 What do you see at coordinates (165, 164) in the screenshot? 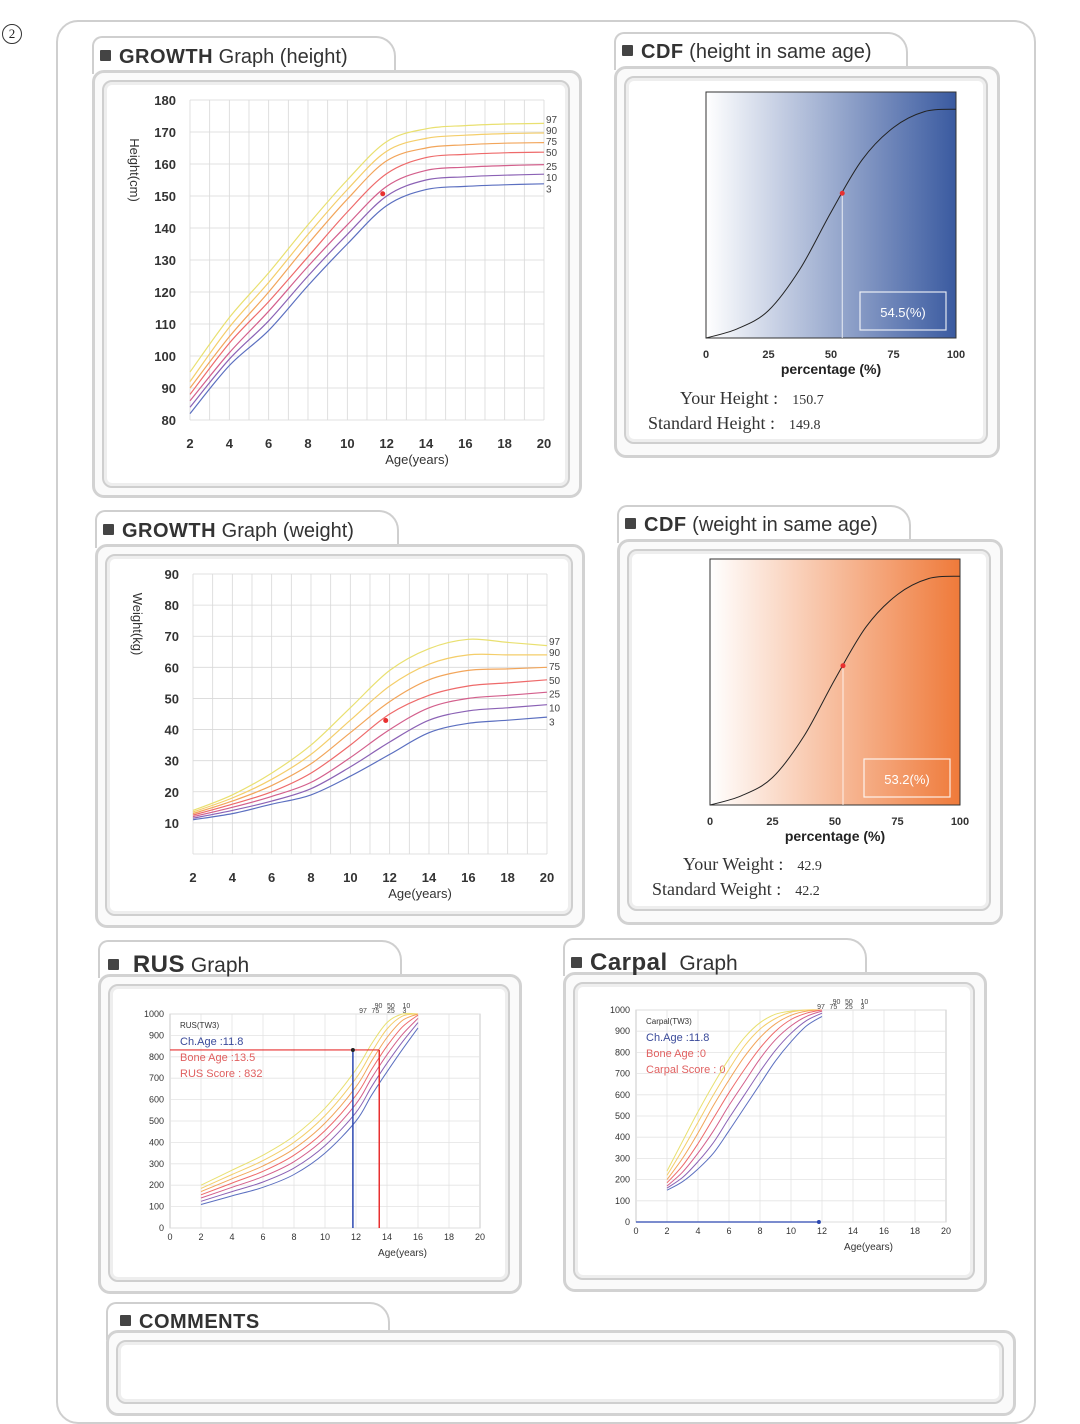
I see `y-tick-label: 160` at bounding box center [165, 164].